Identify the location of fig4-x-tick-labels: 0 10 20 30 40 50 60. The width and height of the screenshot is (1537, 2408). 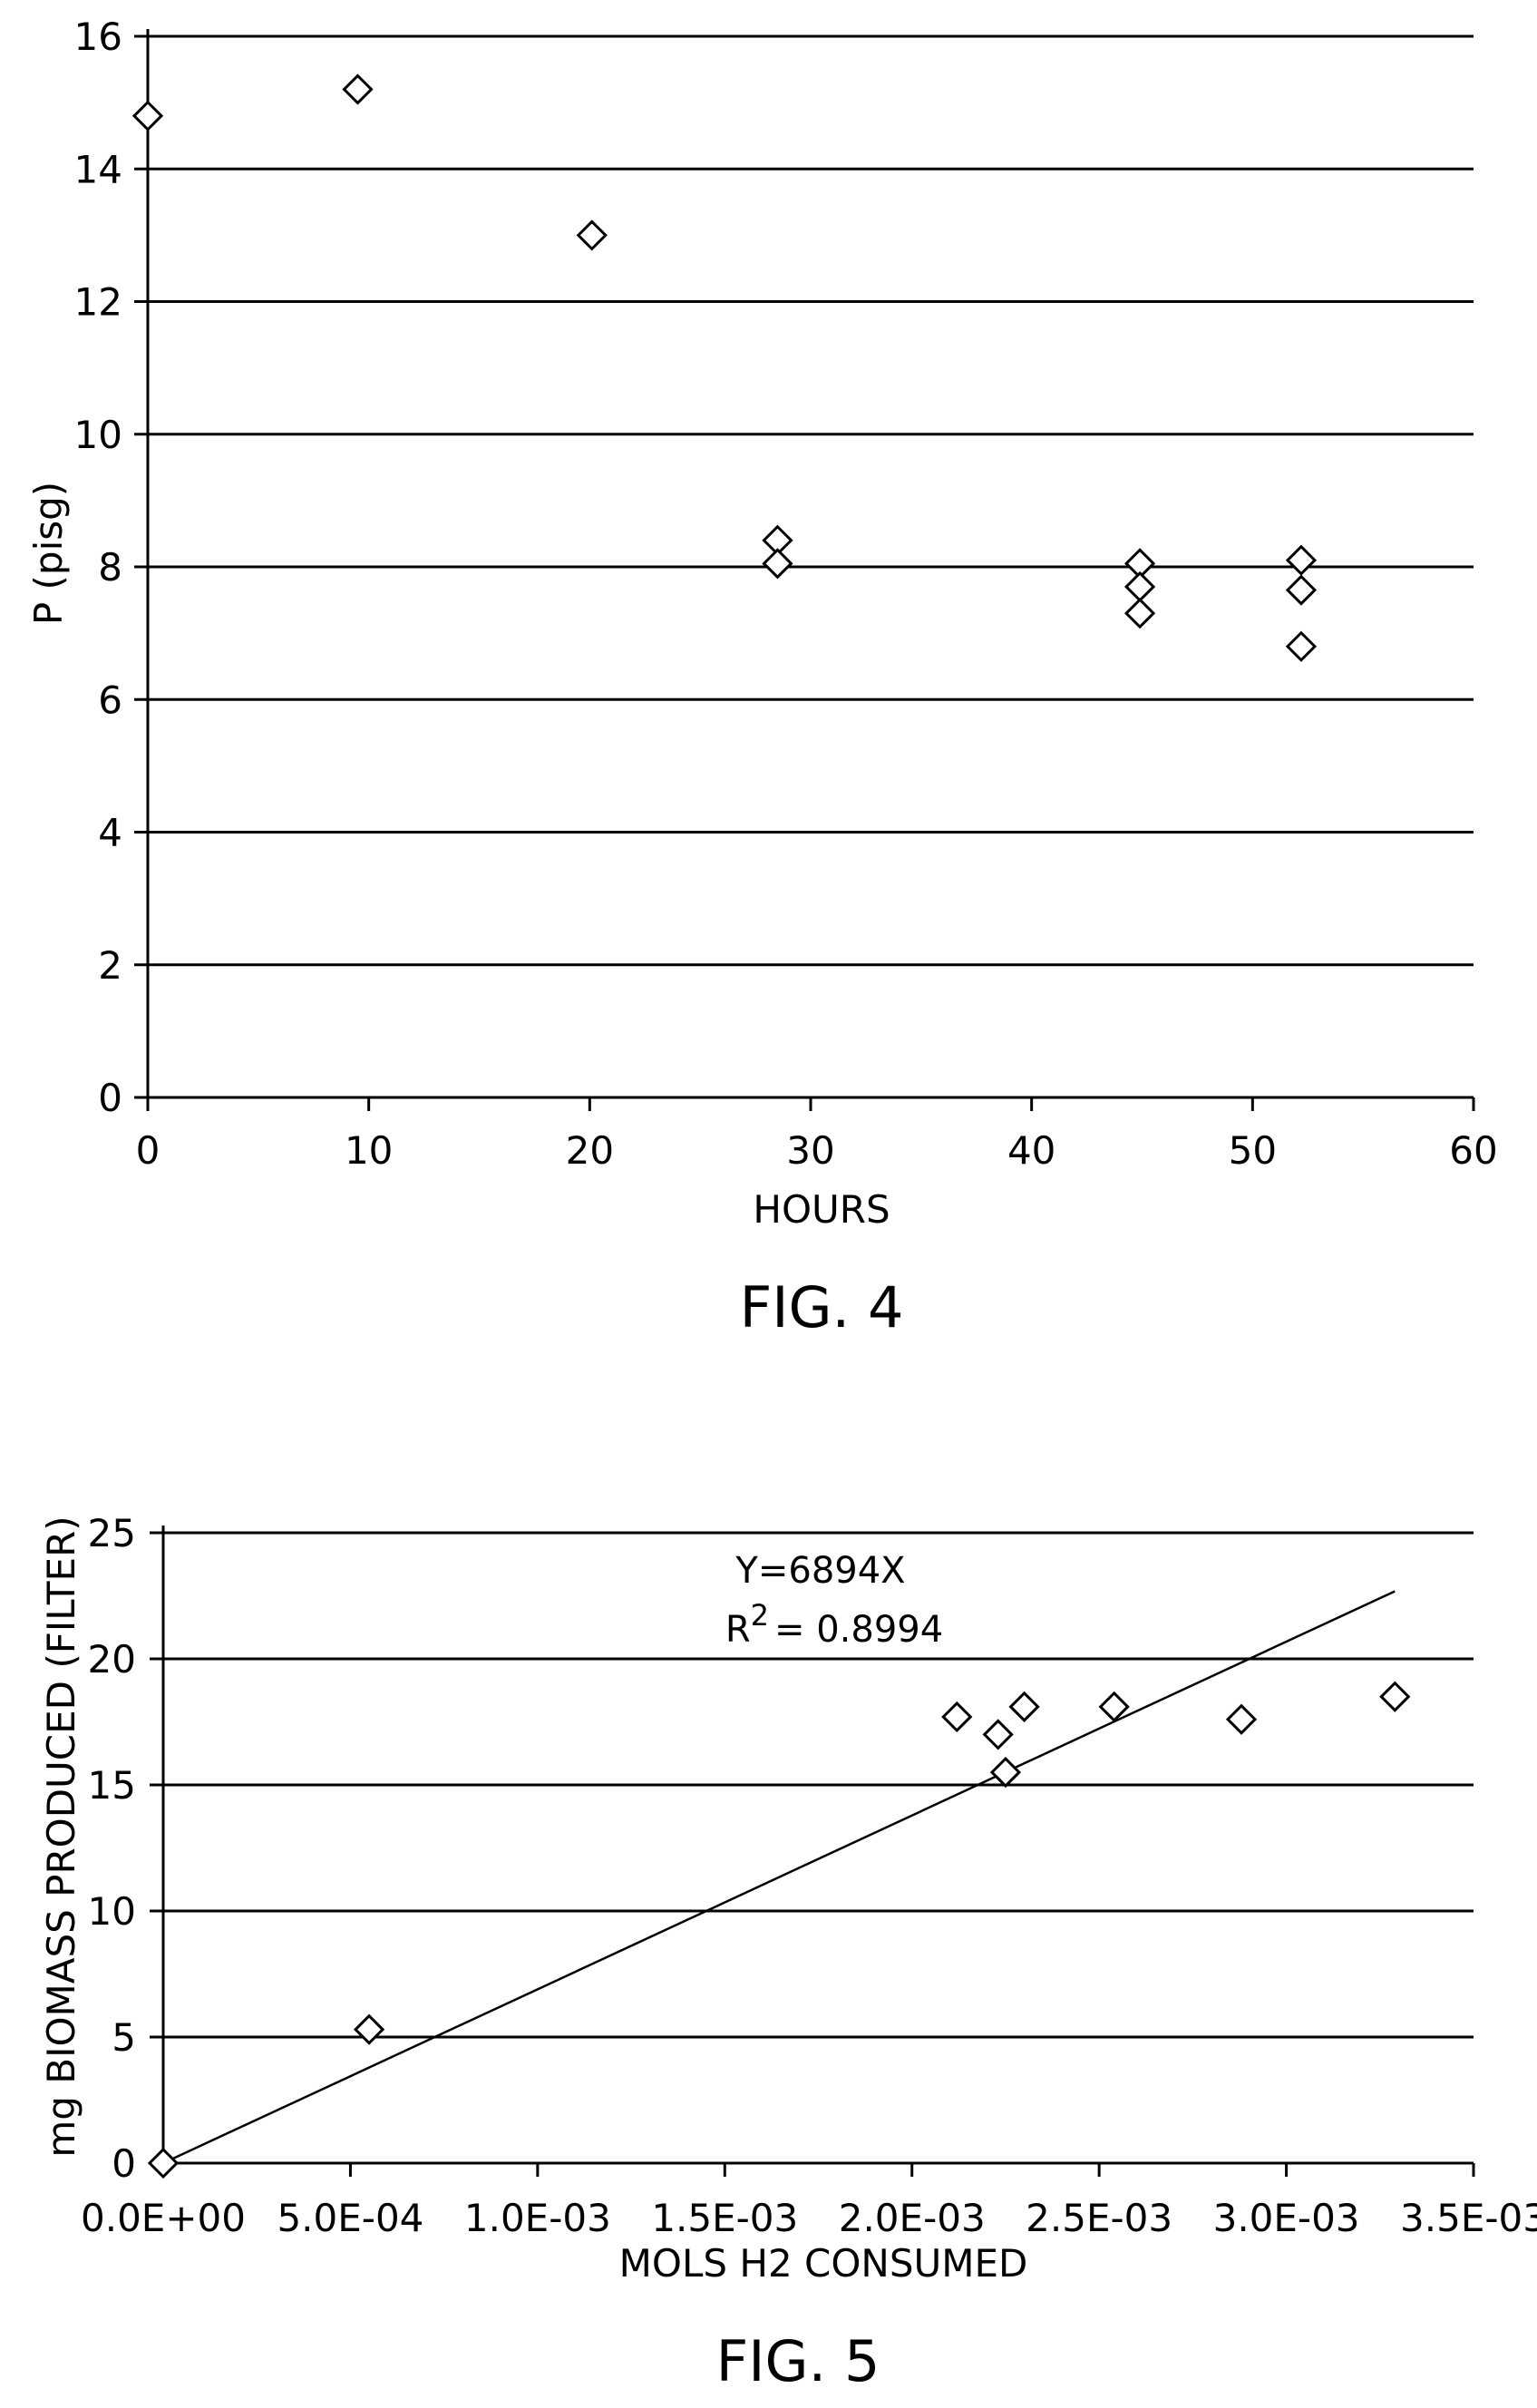
(817, 1150).